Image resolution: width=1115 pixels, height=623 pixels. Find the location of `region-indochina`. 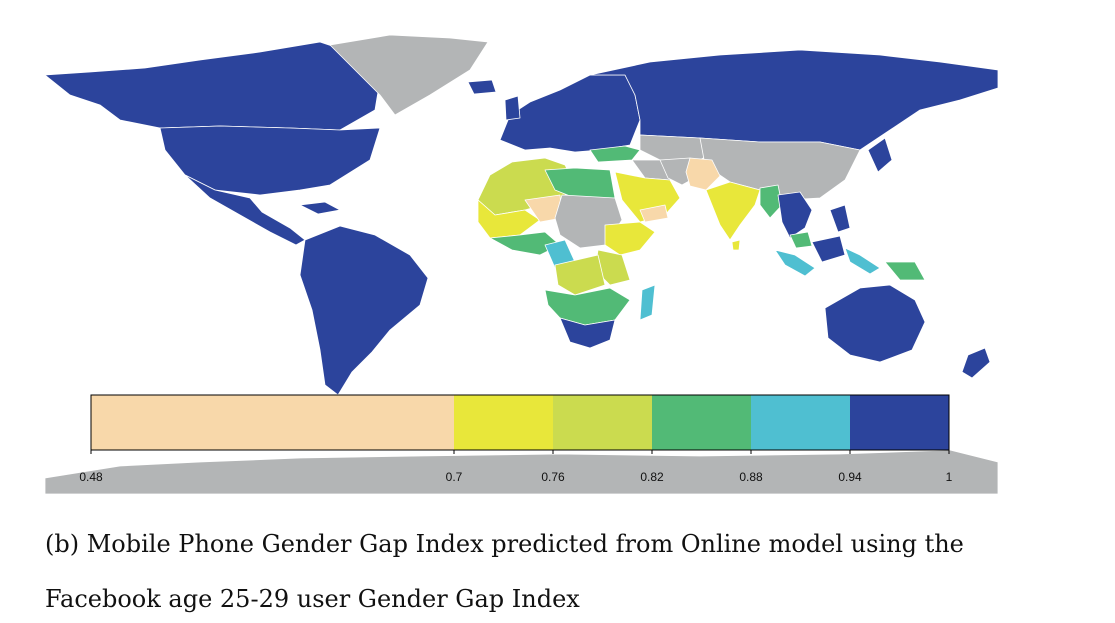

region-indochina is located at coordinates (795, 215).